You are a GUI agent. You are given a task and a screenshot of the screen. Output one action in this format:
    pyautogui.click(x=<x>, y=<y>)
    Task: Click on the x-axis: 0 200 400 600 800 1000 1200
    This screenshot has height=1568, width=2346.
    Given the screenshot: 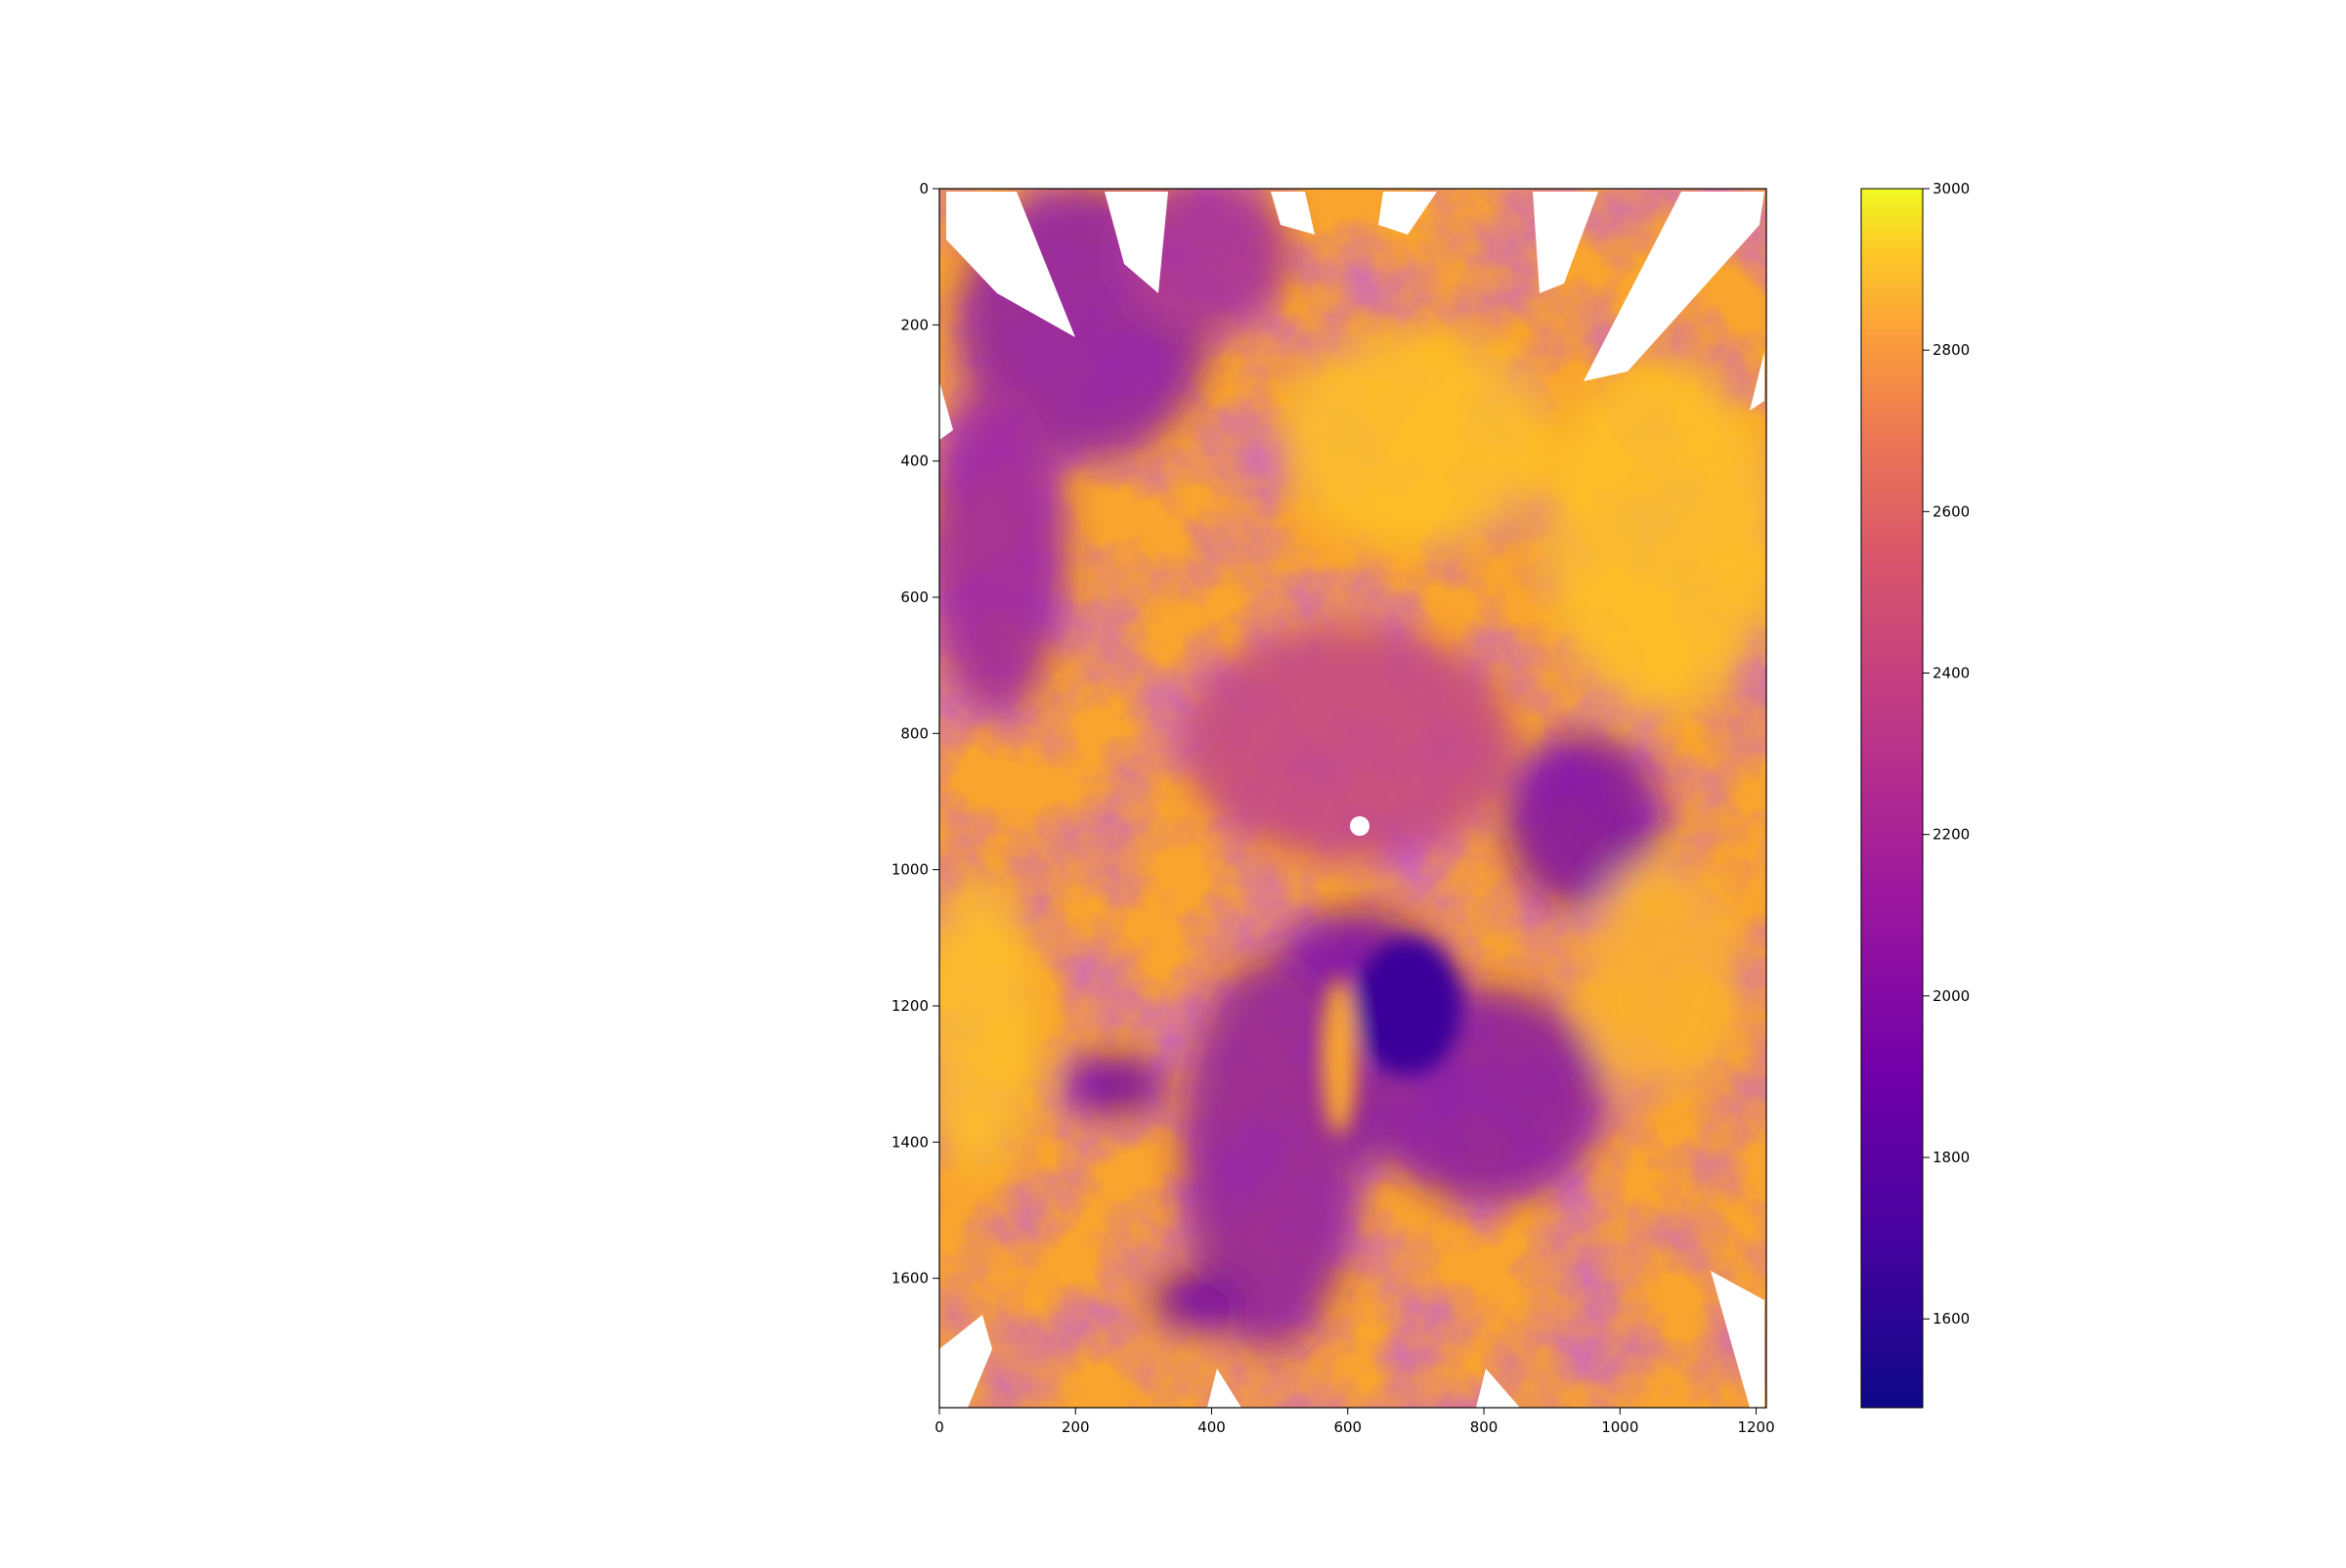 What is the action you would take?
    pyautogui.click(x=1355, y=1422)
    